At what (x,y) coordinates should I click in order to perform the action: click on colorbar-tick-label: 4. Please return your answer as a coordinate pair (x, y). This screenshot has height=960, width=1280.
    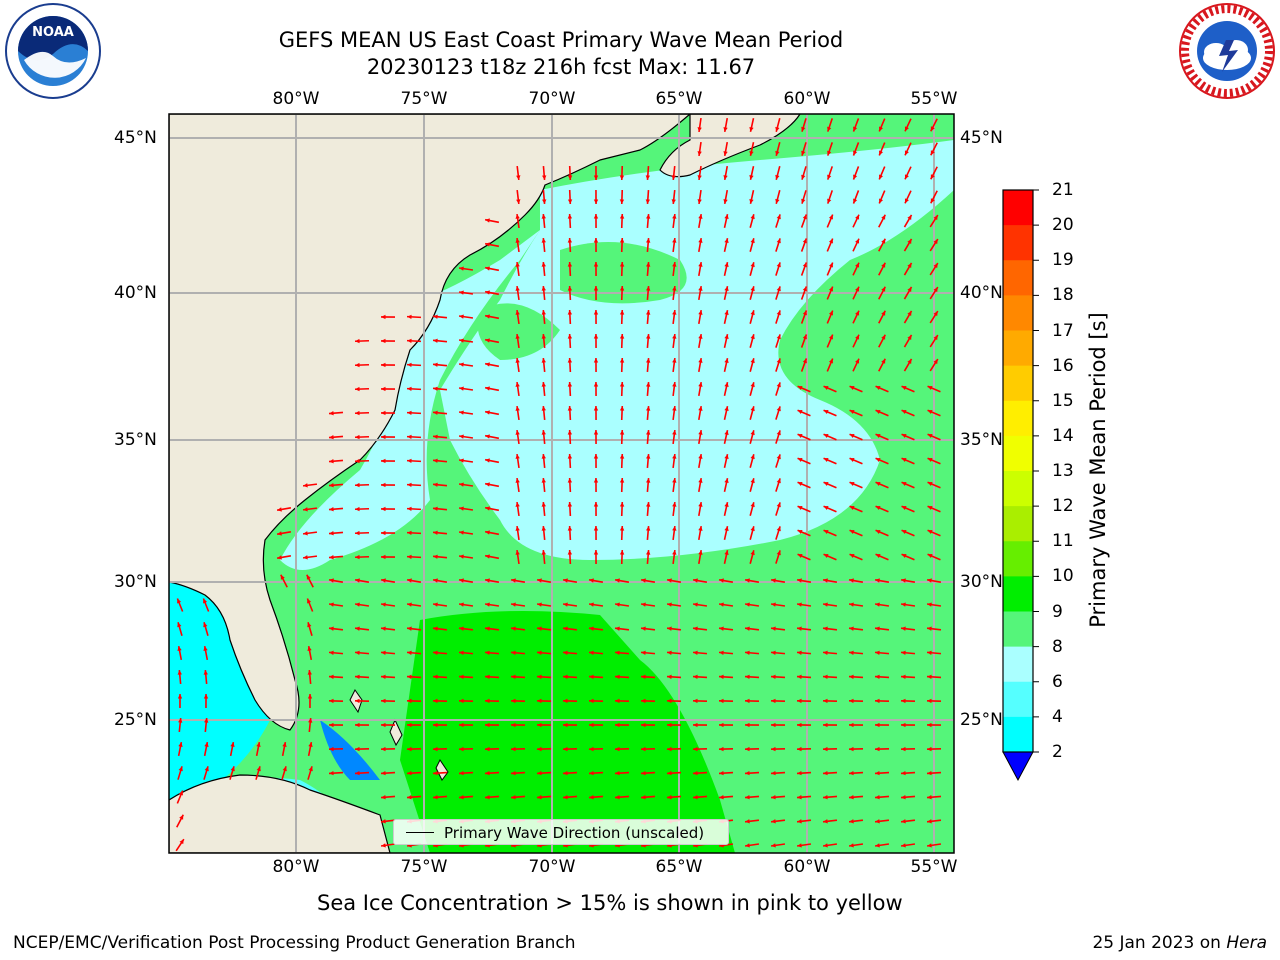
    Looking at the image, I should click on (1057, 716).